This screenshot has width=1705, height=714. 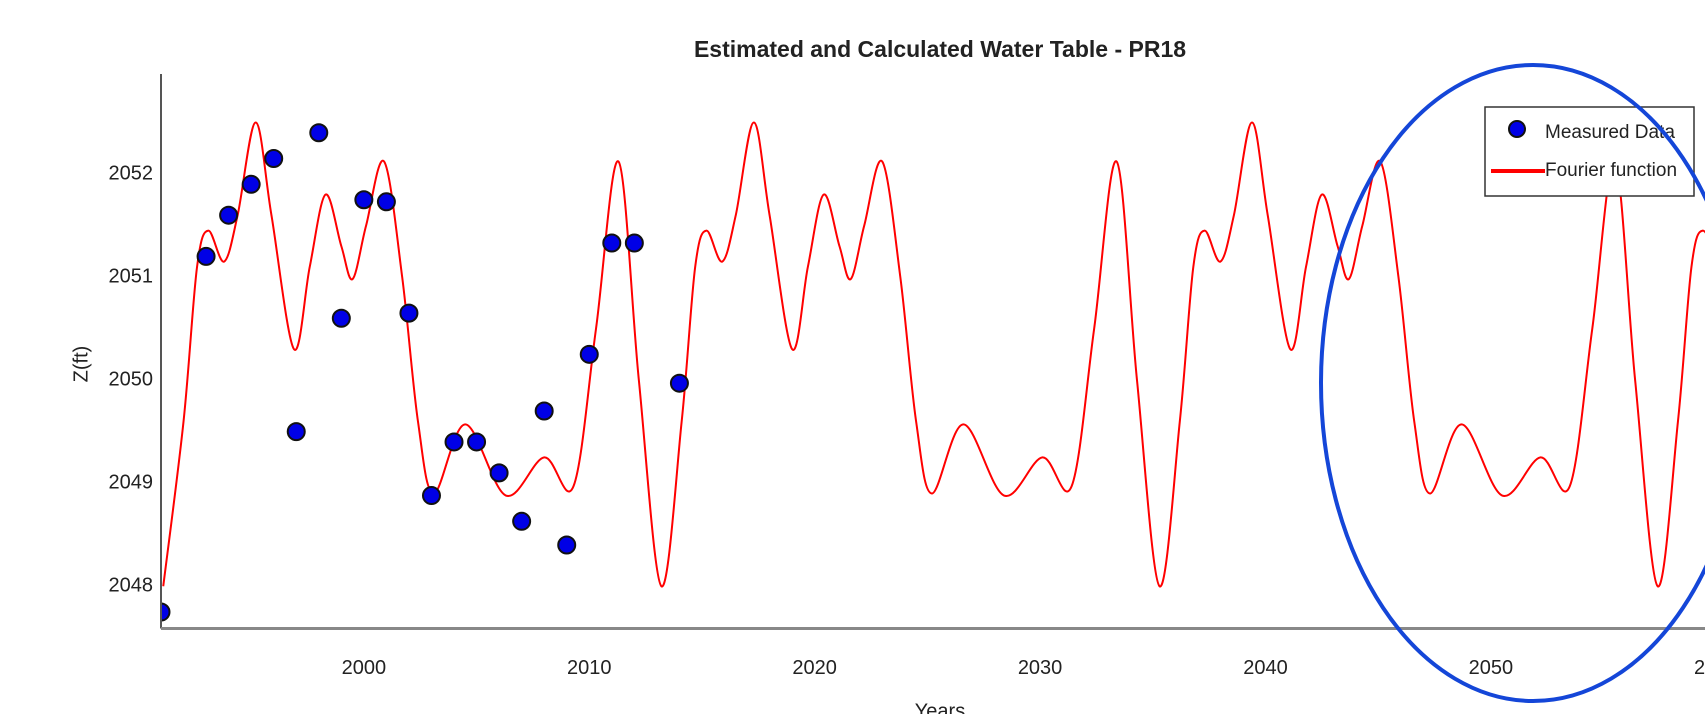 I want to click on y-tick-label: 2049, so click(x=131, y=482).